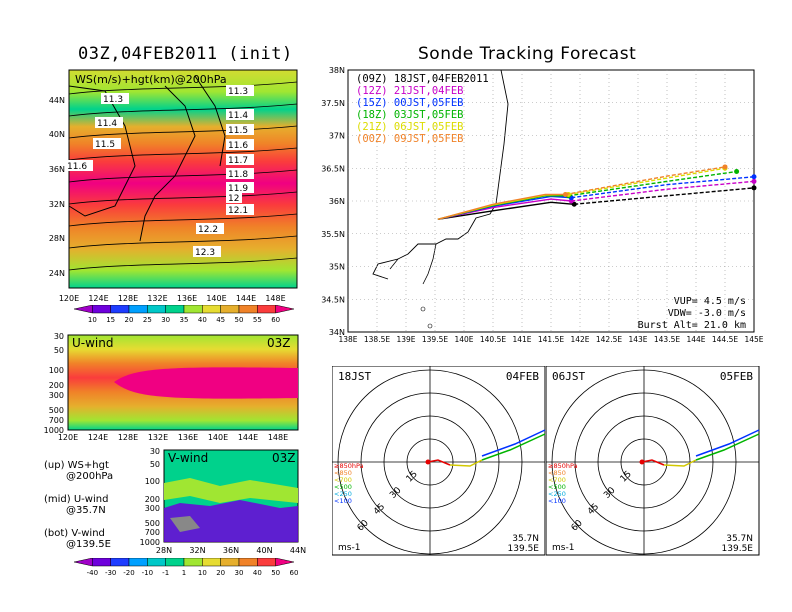 The width and height of the screenshot is (792, 612). Describe the element at coordinates (354, 376) in the screenshot. I see `hodo-time: 18JST` at that location.